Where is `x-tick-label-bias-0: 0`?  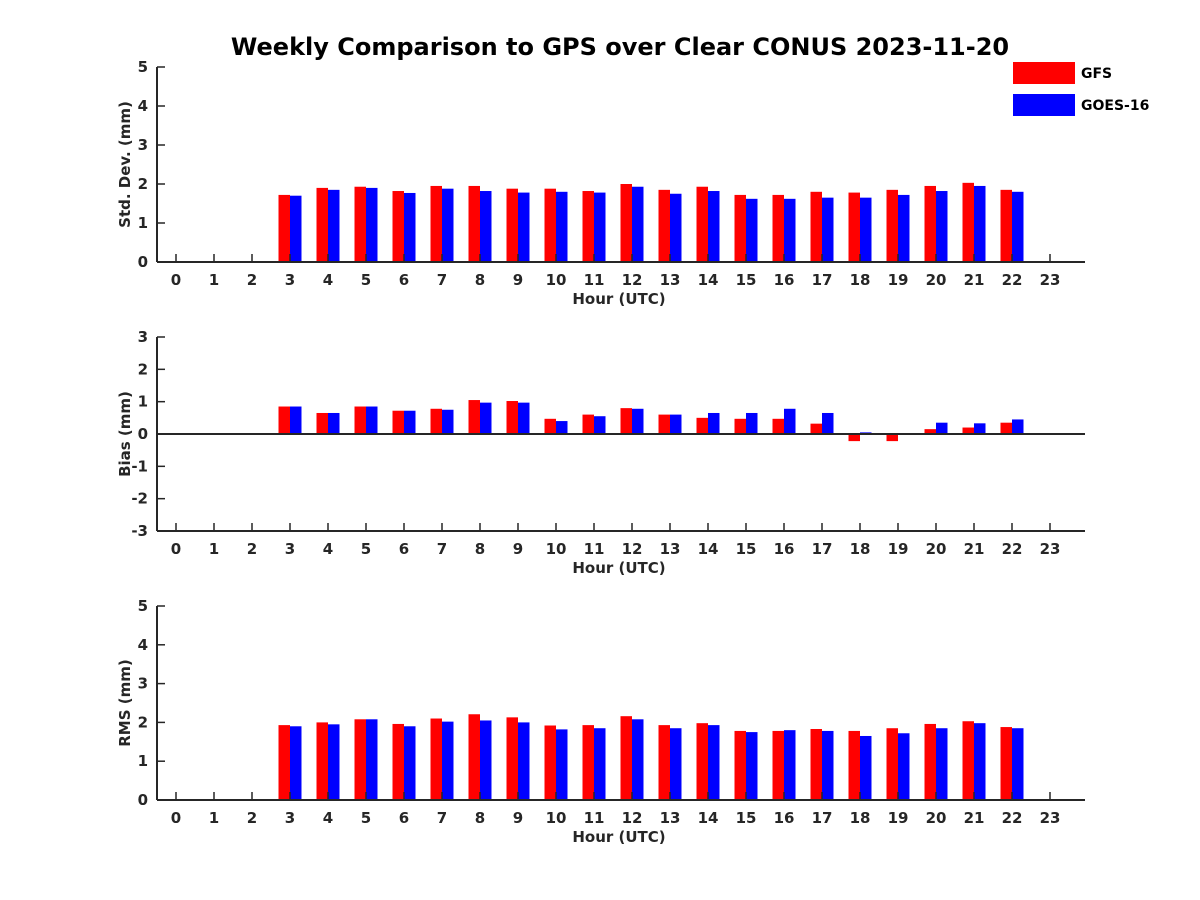
x-tick-label-bias-0: 0 is located at coordinates (176, 549).